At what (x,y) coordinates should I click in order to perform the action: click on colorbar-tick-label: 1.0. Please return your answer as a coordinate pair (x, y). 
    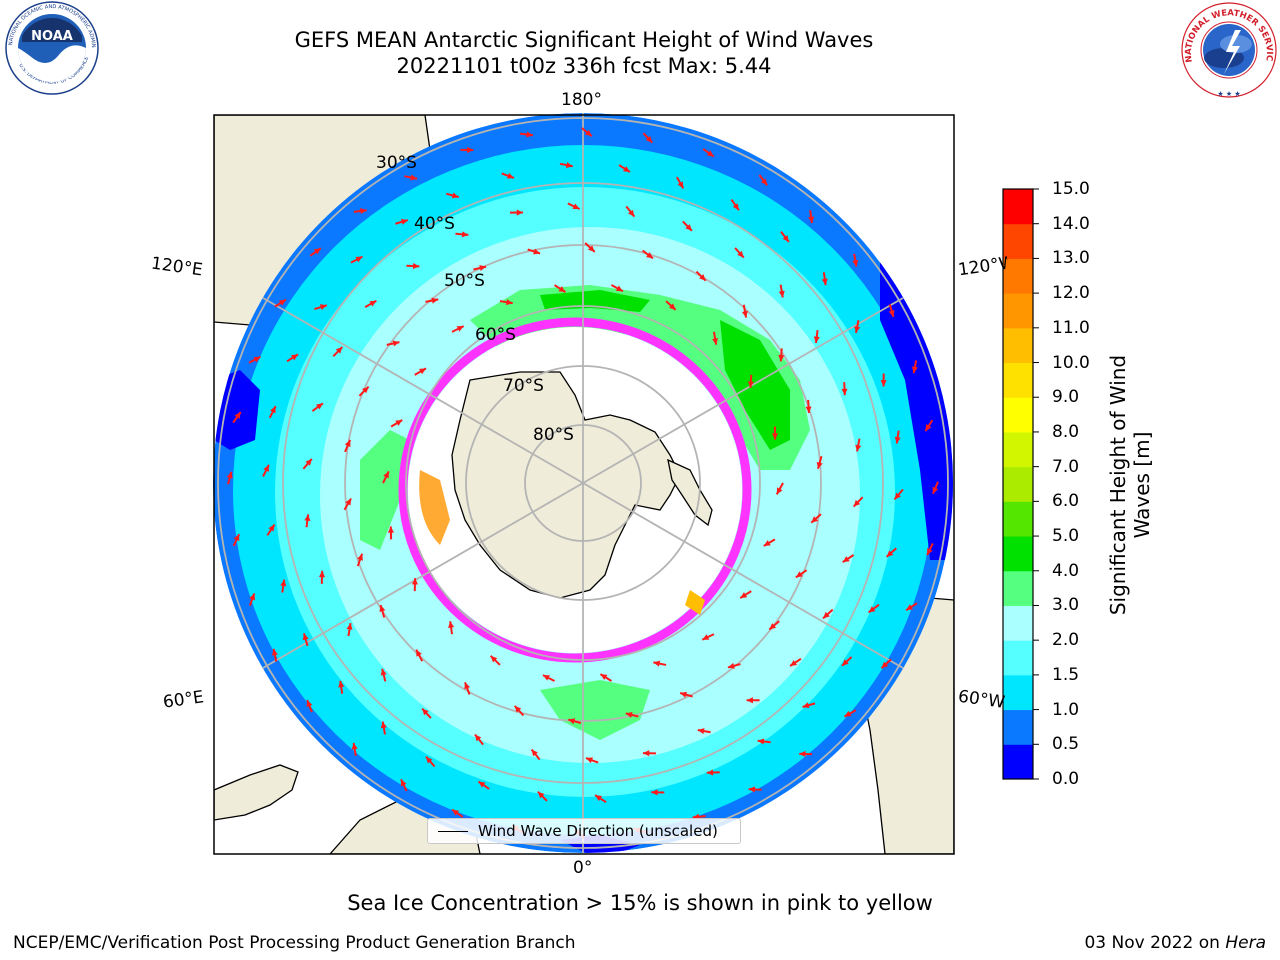
    Looking at the image, I should click on (1066, 709).